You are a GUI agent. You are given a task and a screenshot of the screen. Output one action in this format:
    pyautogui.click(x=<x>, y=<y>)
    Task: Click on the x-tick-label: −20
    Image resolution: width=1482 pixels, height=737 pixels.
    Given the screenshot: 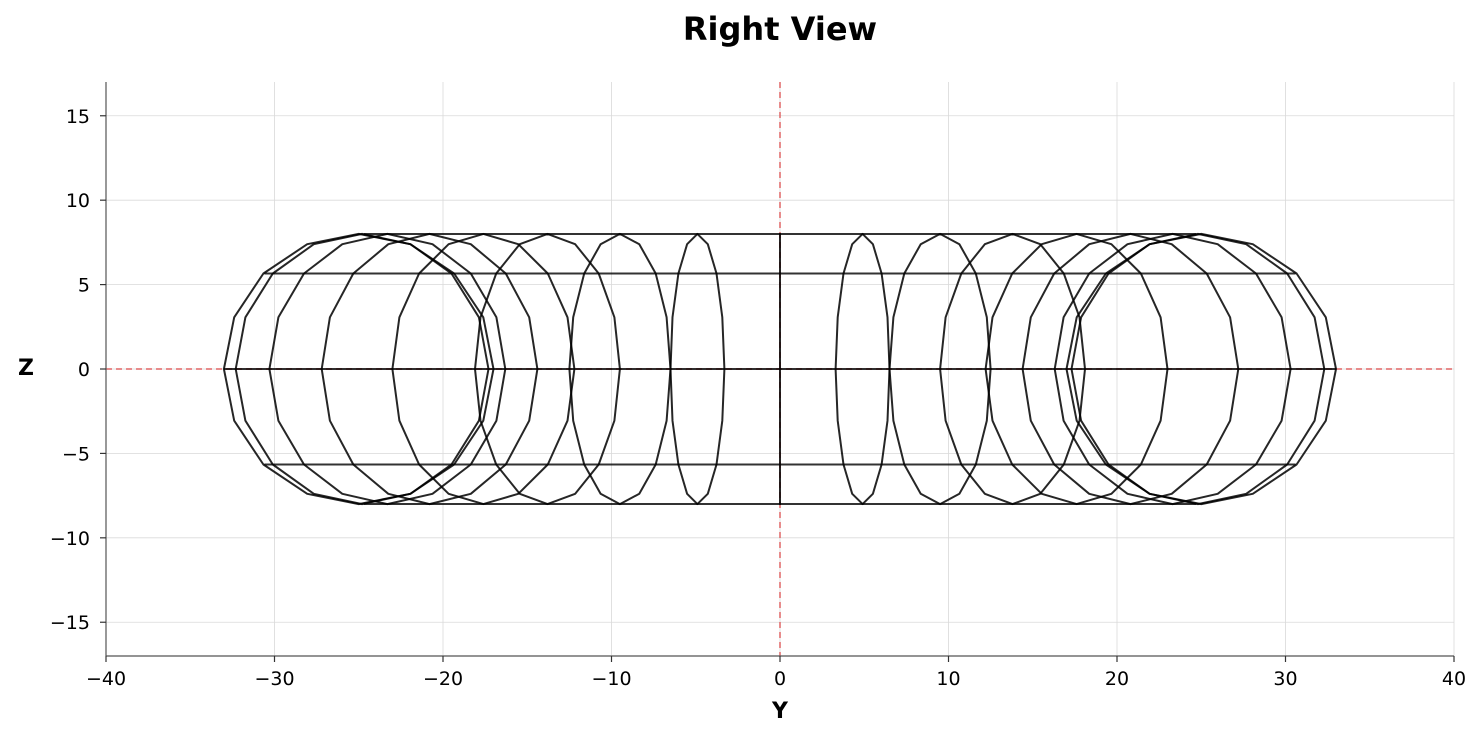 What is the action you would take?
    pyautogui.click(x=443, y=679)
    